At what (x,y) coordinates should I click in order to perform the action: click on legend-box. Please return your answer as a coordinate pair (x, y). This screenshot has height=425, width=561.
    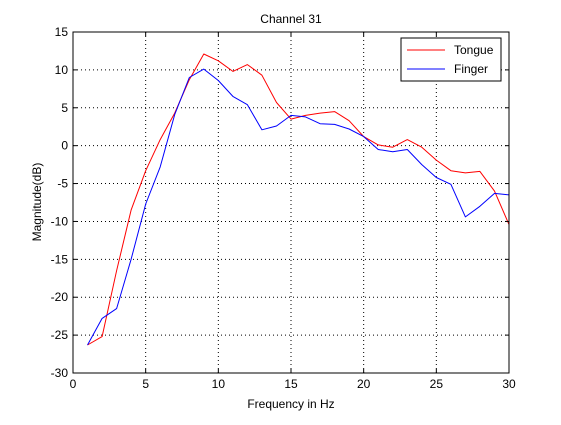
    Looking at the image, I should click on (451, 59).